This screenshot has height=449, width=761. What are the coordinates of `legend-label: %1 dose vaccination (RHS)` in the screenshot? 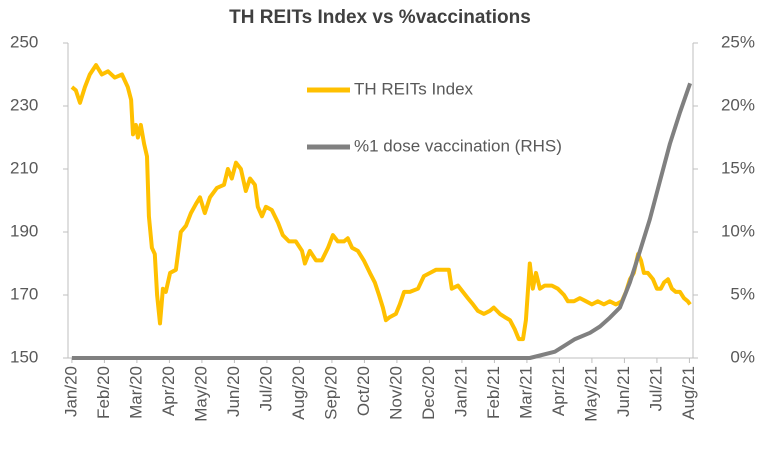 It's located at (458, 145).